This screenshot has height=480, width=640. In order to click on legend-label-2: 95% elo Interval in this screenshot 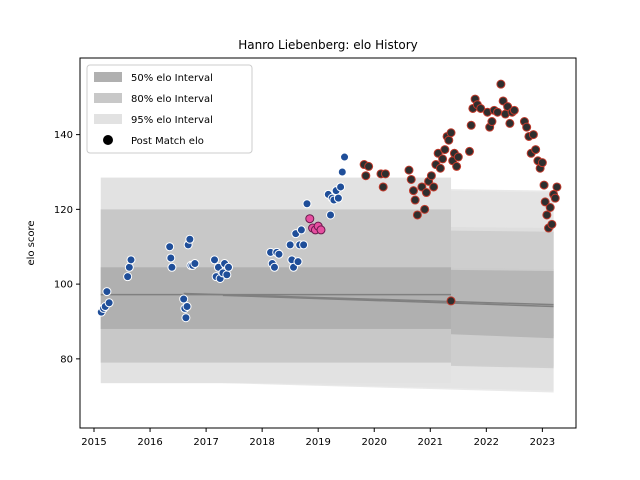, I will do `click(172, 120)`.